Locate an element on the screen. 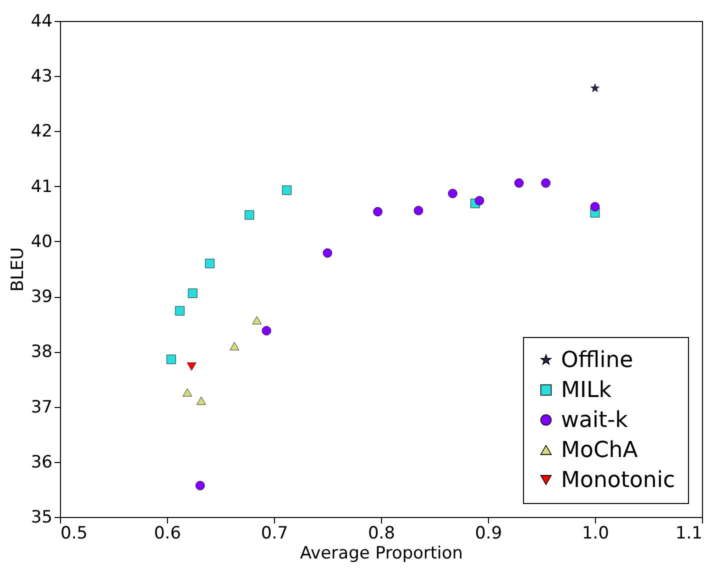 Image resolution: width=721 pixels, height=569 pixels. y-tick-label: 37 is located at coordinates (41, 407).